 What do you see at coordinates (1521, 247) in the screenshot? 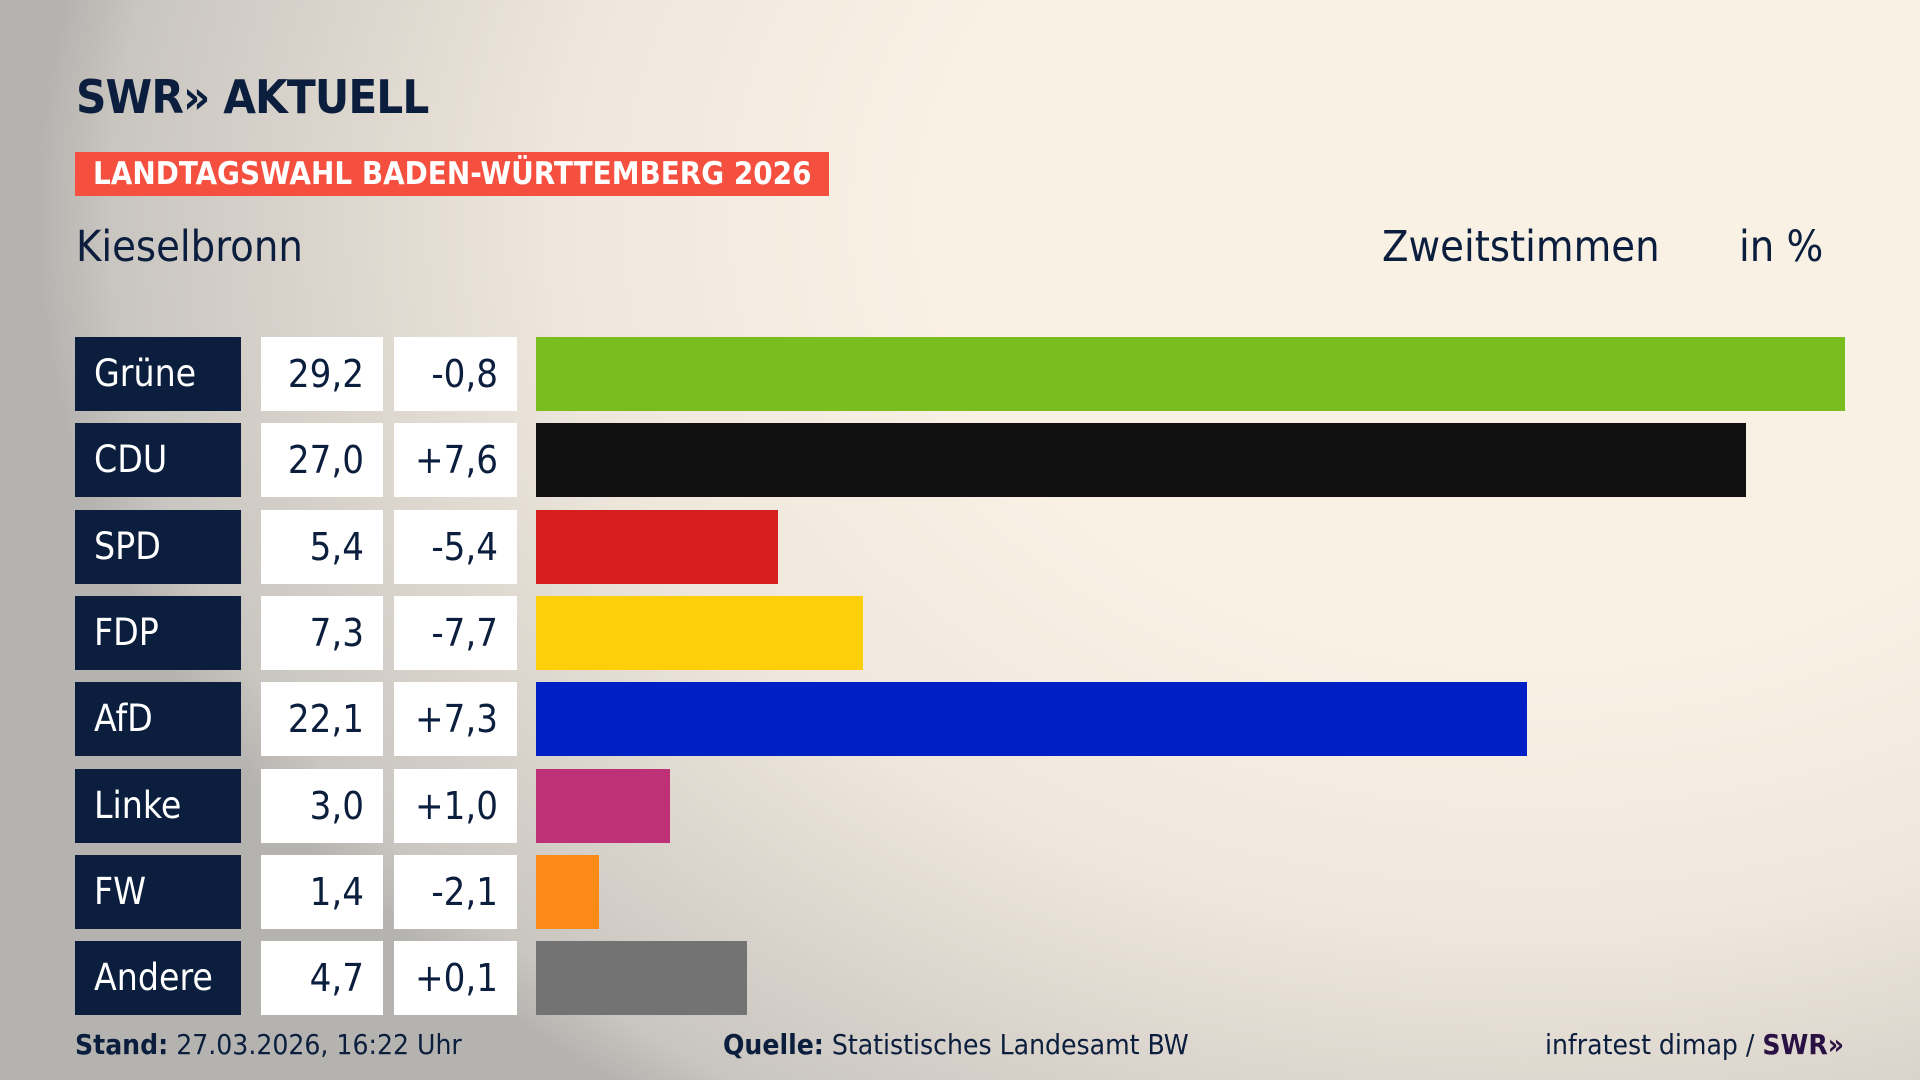
I see `metric-label: Zweitstimmen` at bounding box center [1521, 247].